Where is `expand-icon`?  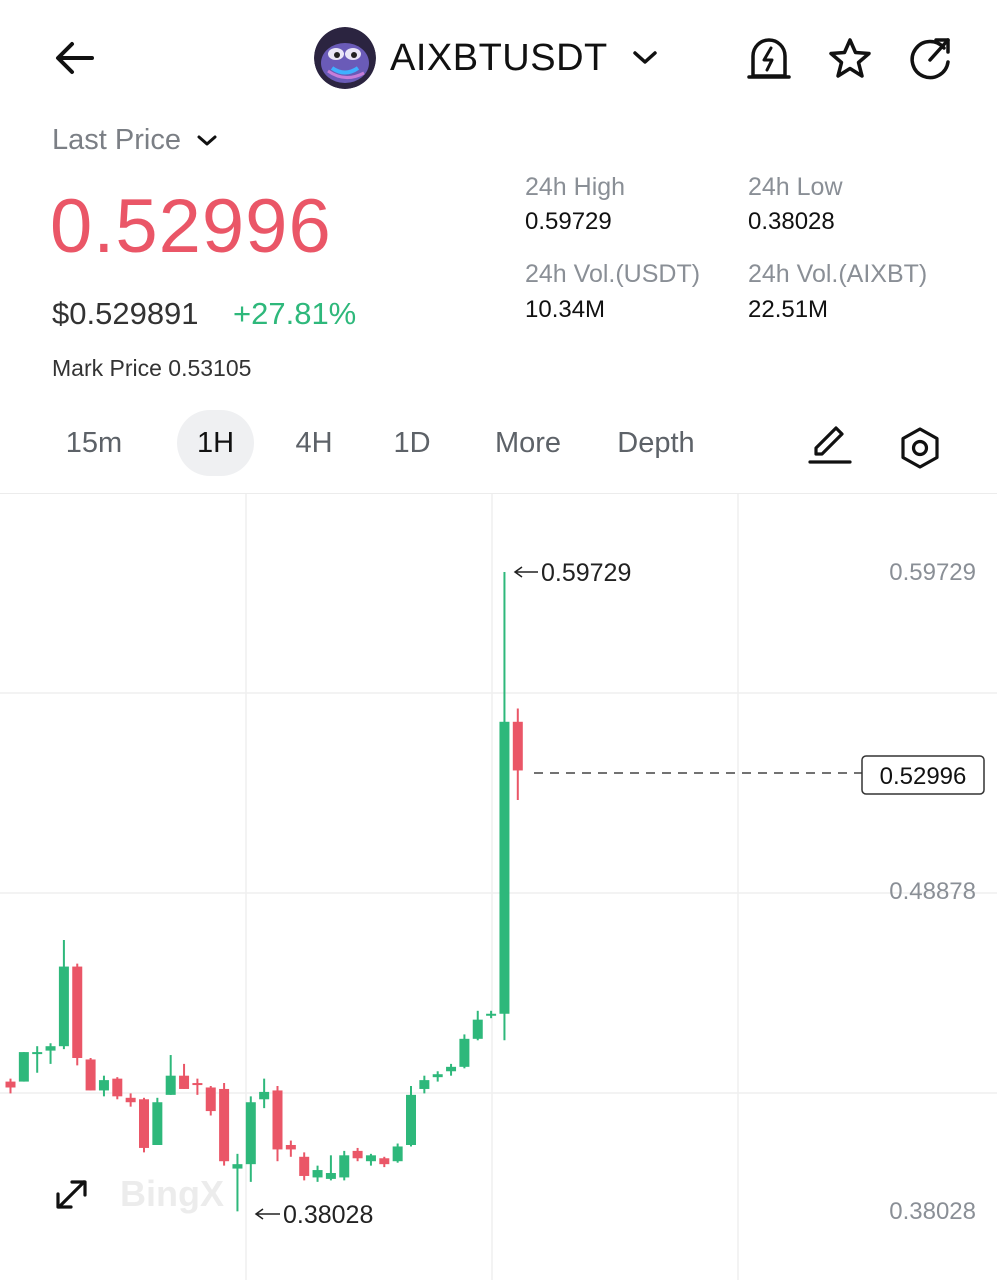 expand-icon is located at coordinates (71, 1194).